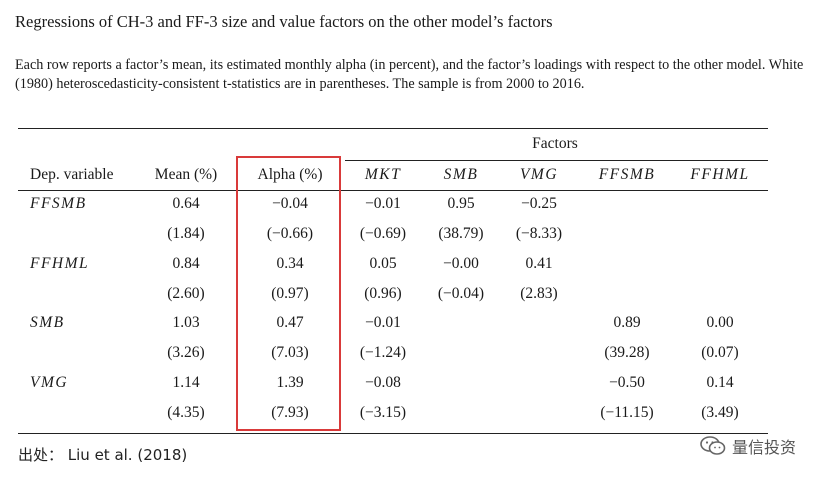 The height and width of the screenshot is (479, 836). I want to click on coef-cell: −0.08, so click(383, 382).